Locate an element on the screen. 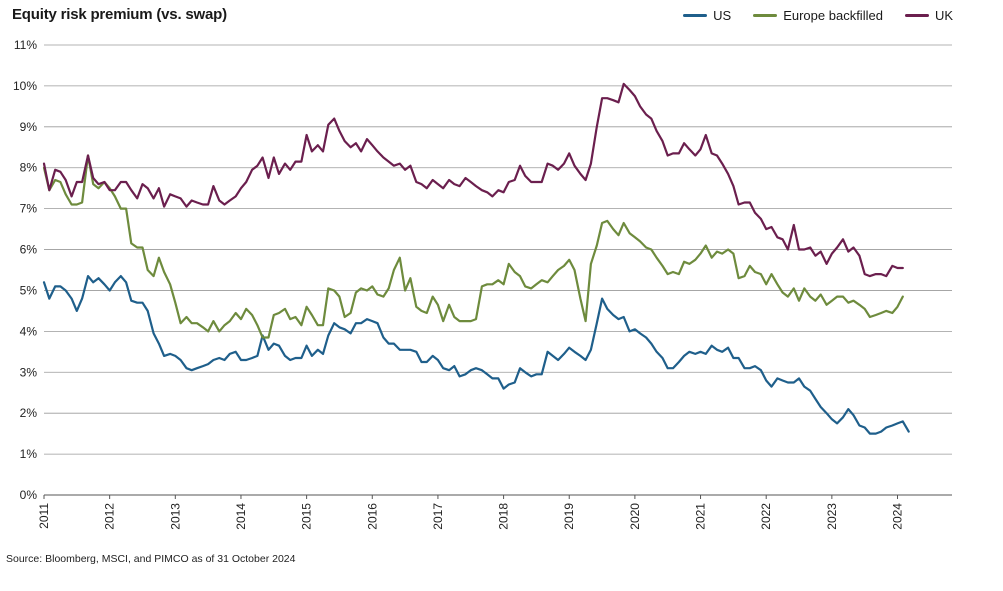 This screenshot has height=591, width=1003. x-tick-label: 2022 is located at coordinates (766, 516).